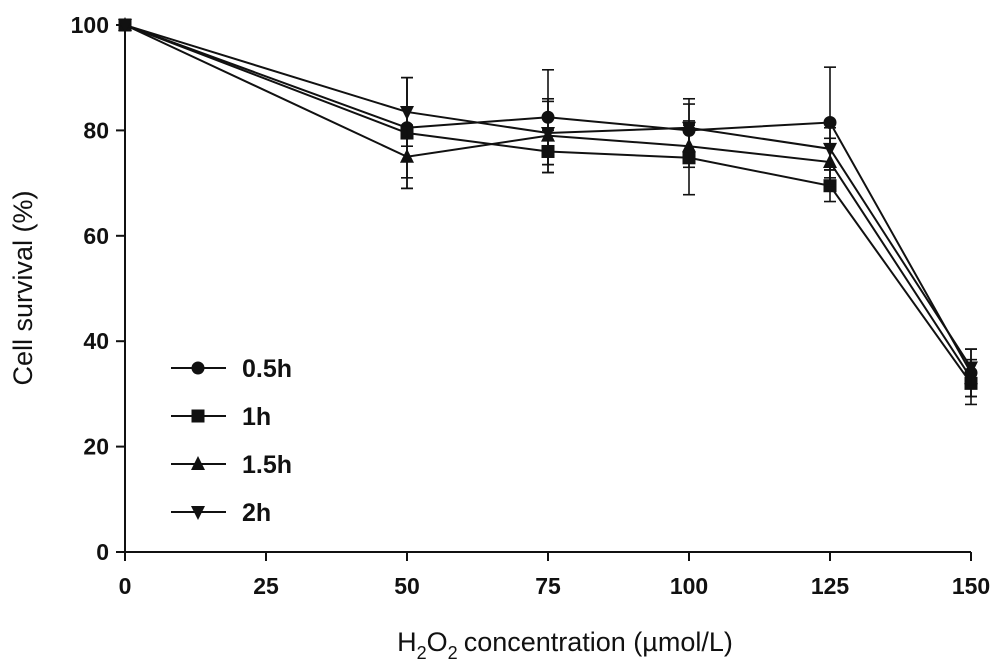 The width and height of the screenshot is (1004, 670). What do you see at coordinates (437, 642) in the screenshot?
I see `x-axis-title-o: O` at bounding box center [437, 642].